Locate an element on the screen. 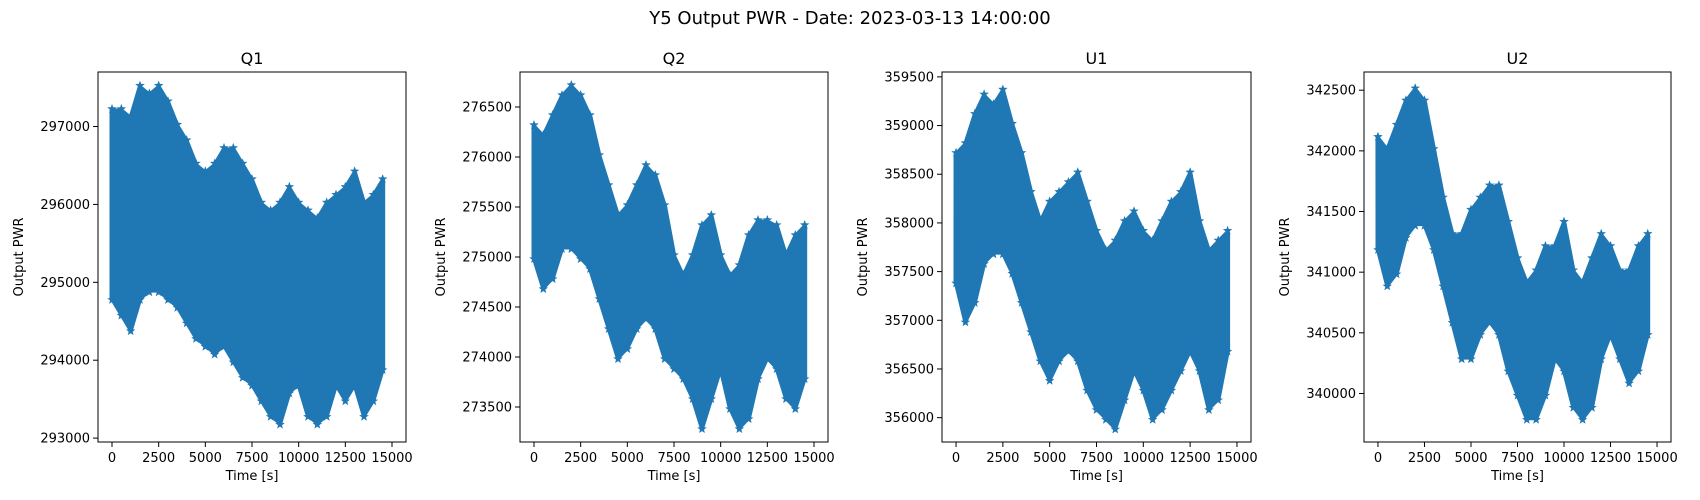  y-tick-label: 276000 is located at coordinates (487, 158).